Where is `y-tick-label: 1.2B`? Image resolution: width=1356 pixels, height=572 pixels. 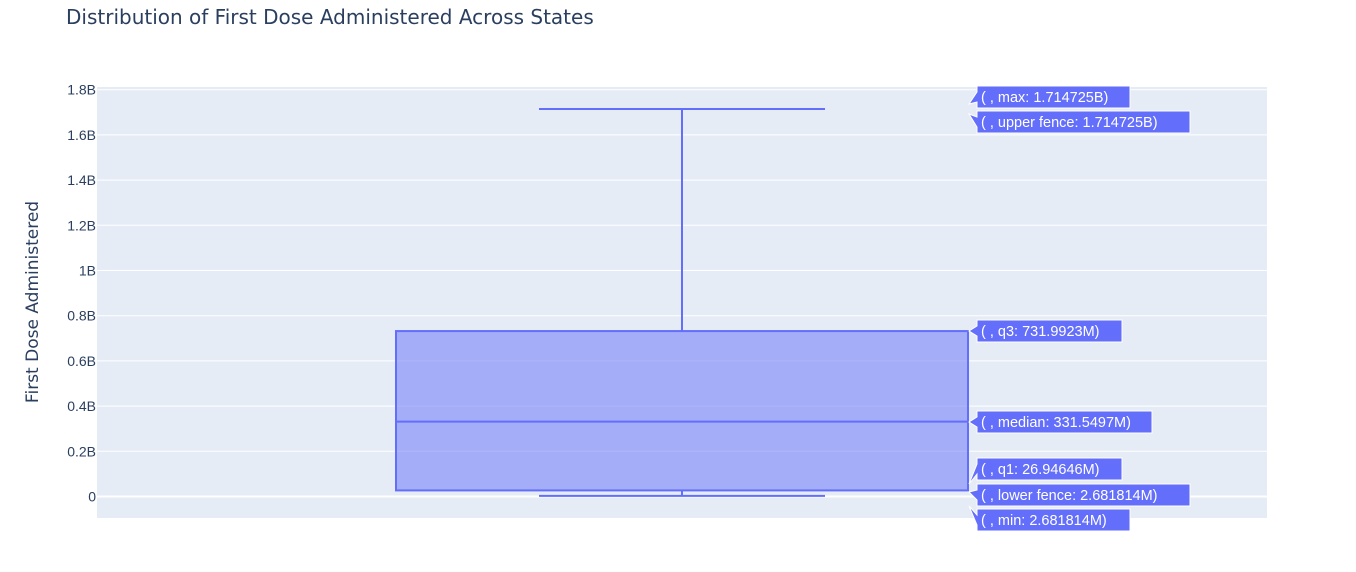
y-tick-label: 1.2B is located at coordinates (81, 225).